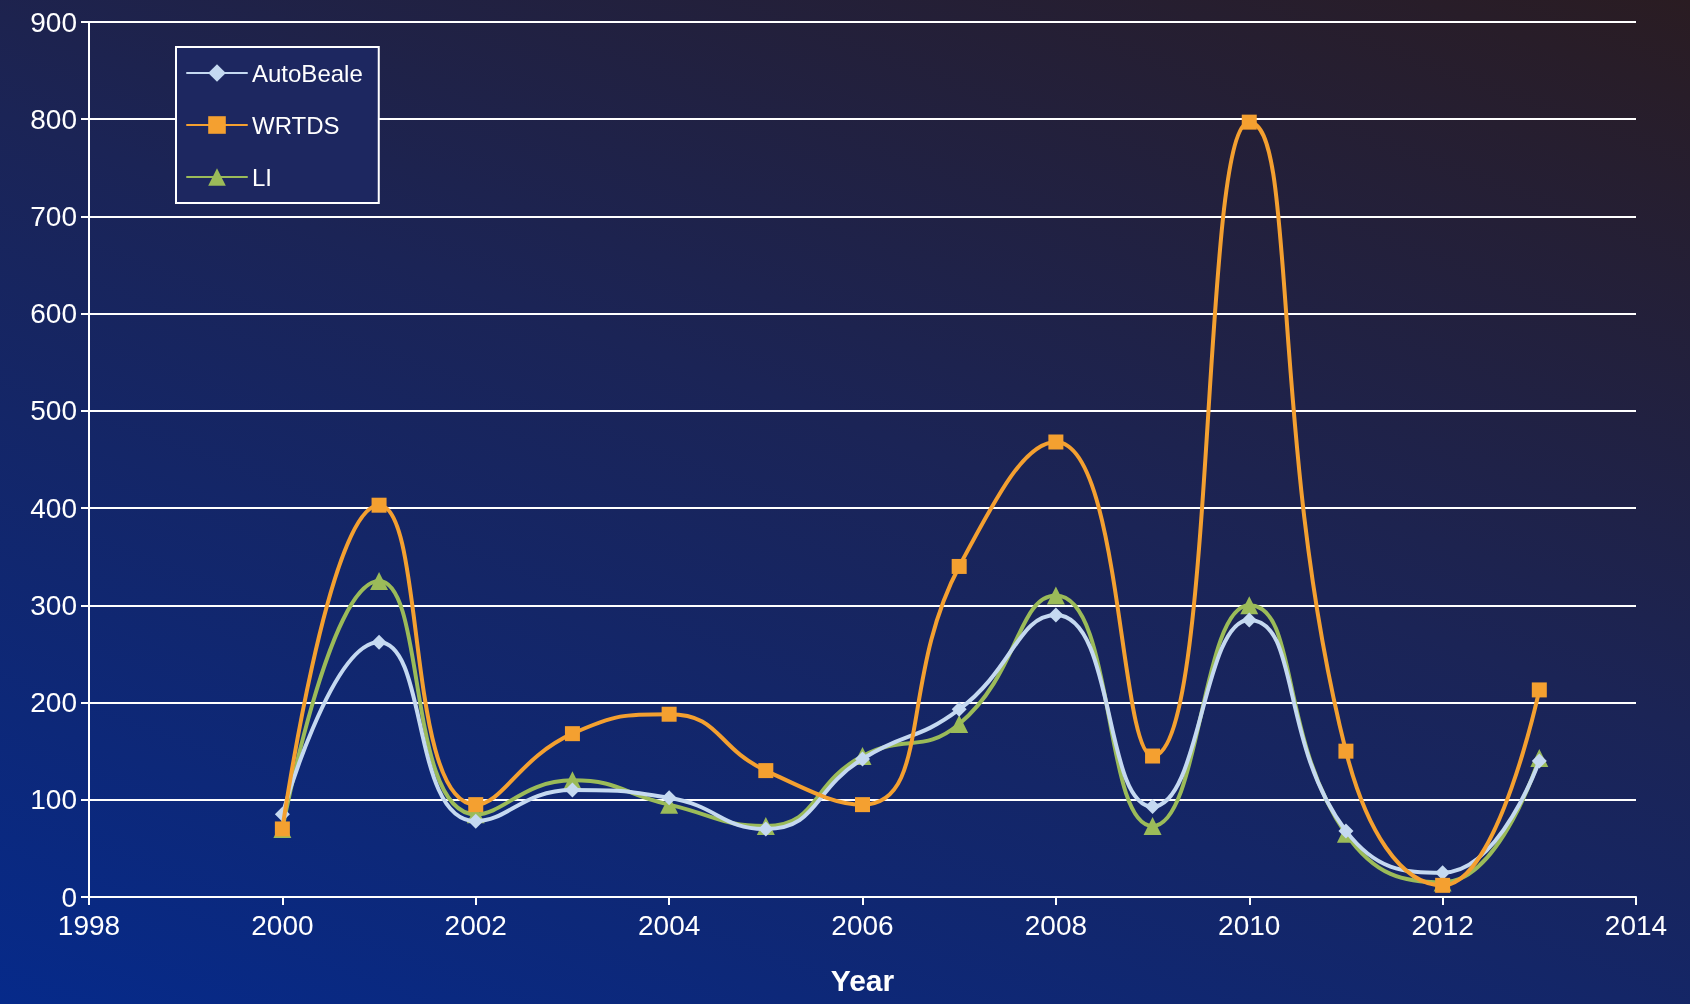  What do you see at coordinates (262, 177) in the screenshot?
I see `legend-label: LI` at bounding box center [262, 177].